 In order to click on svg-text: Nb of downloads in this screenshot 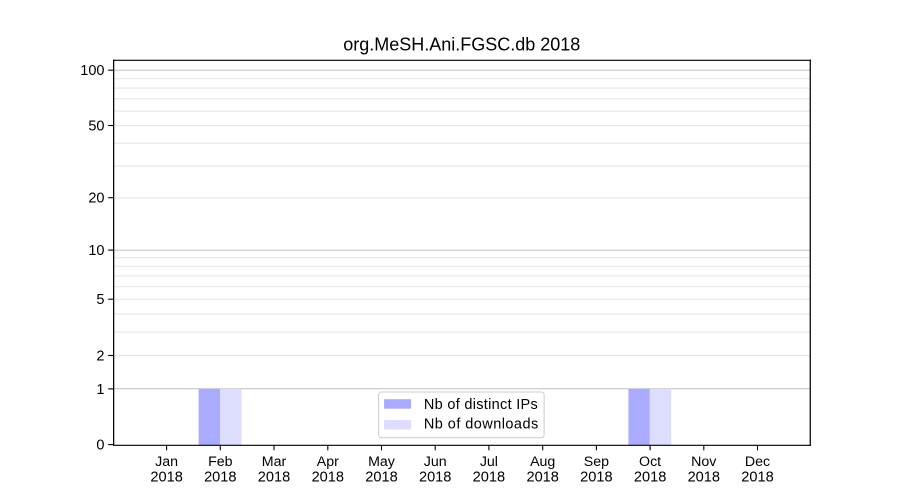, I will do `click(481, 425)`.